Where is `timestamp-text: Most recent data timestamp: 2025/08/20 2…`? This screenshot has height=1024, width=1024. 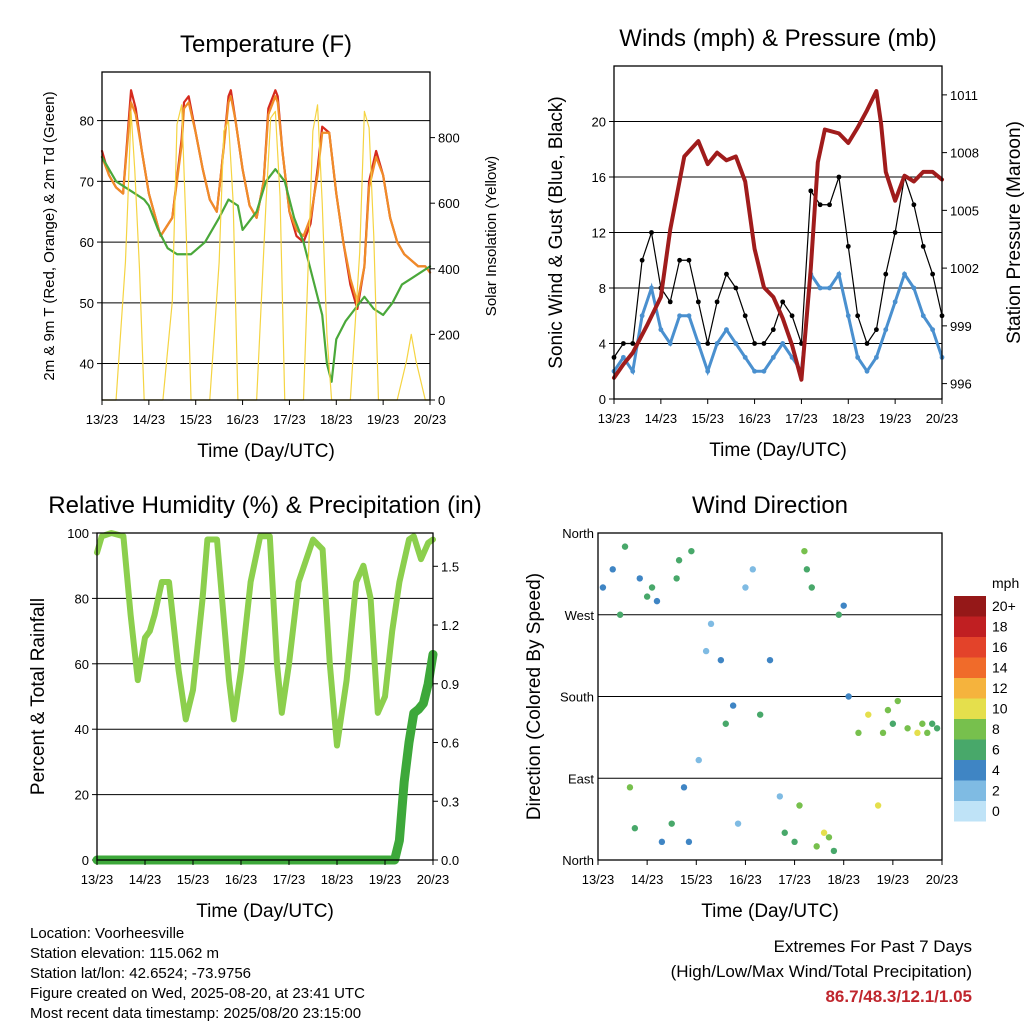 timestamp-text: Most recent data timestamp: 2025/08/20 2… is located at coordinates (196, 1013).